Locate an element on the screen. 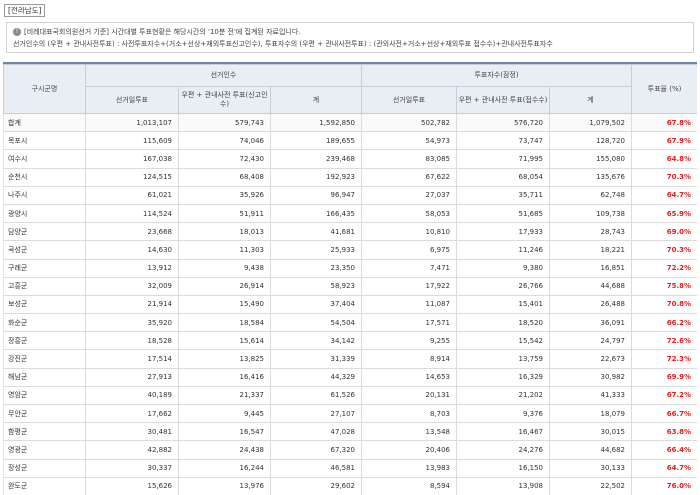  cell-electors-election-day: 115,609 is located at coordinates (132, 141).